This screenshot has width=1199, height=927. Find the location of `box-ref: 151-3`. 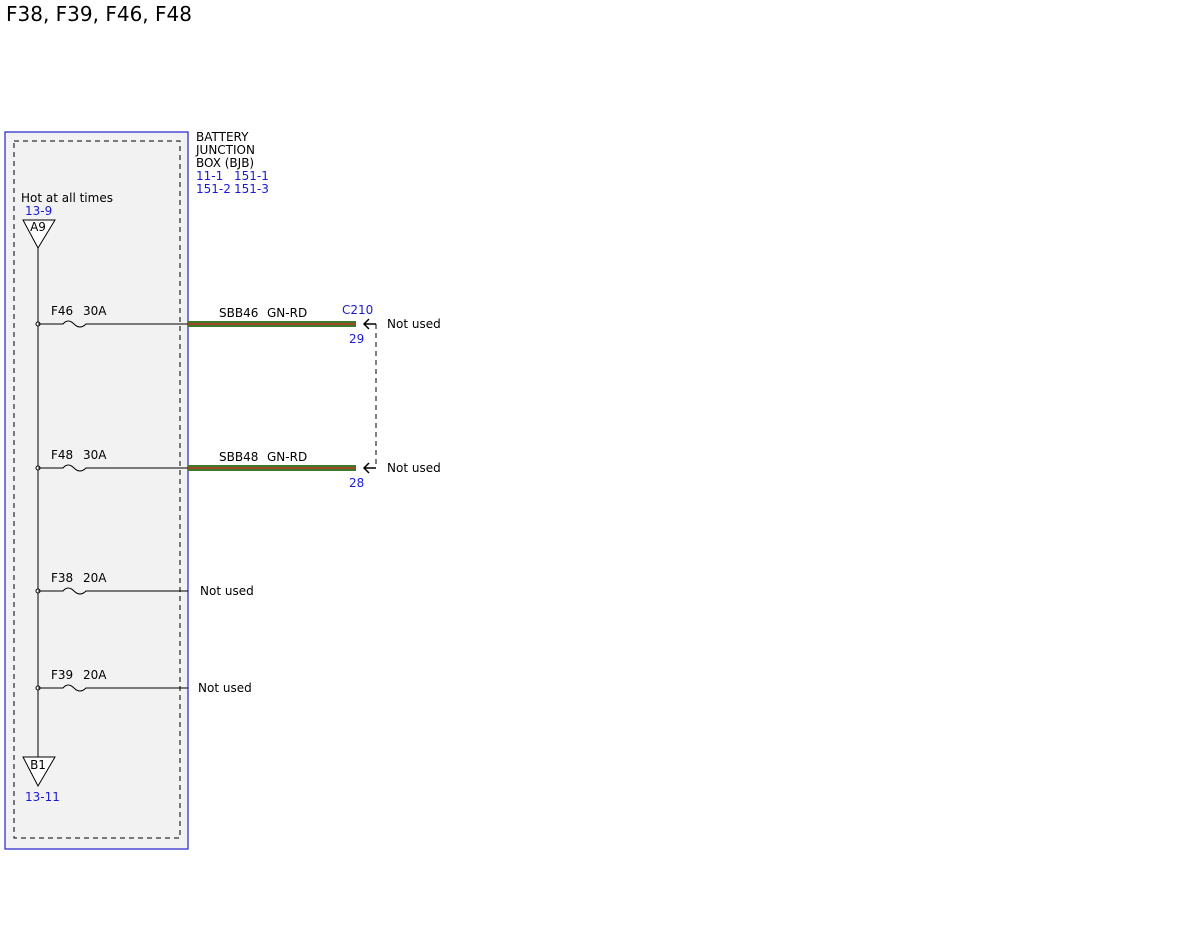

box-ref: 151-3 is located at coordinates (251, 189).